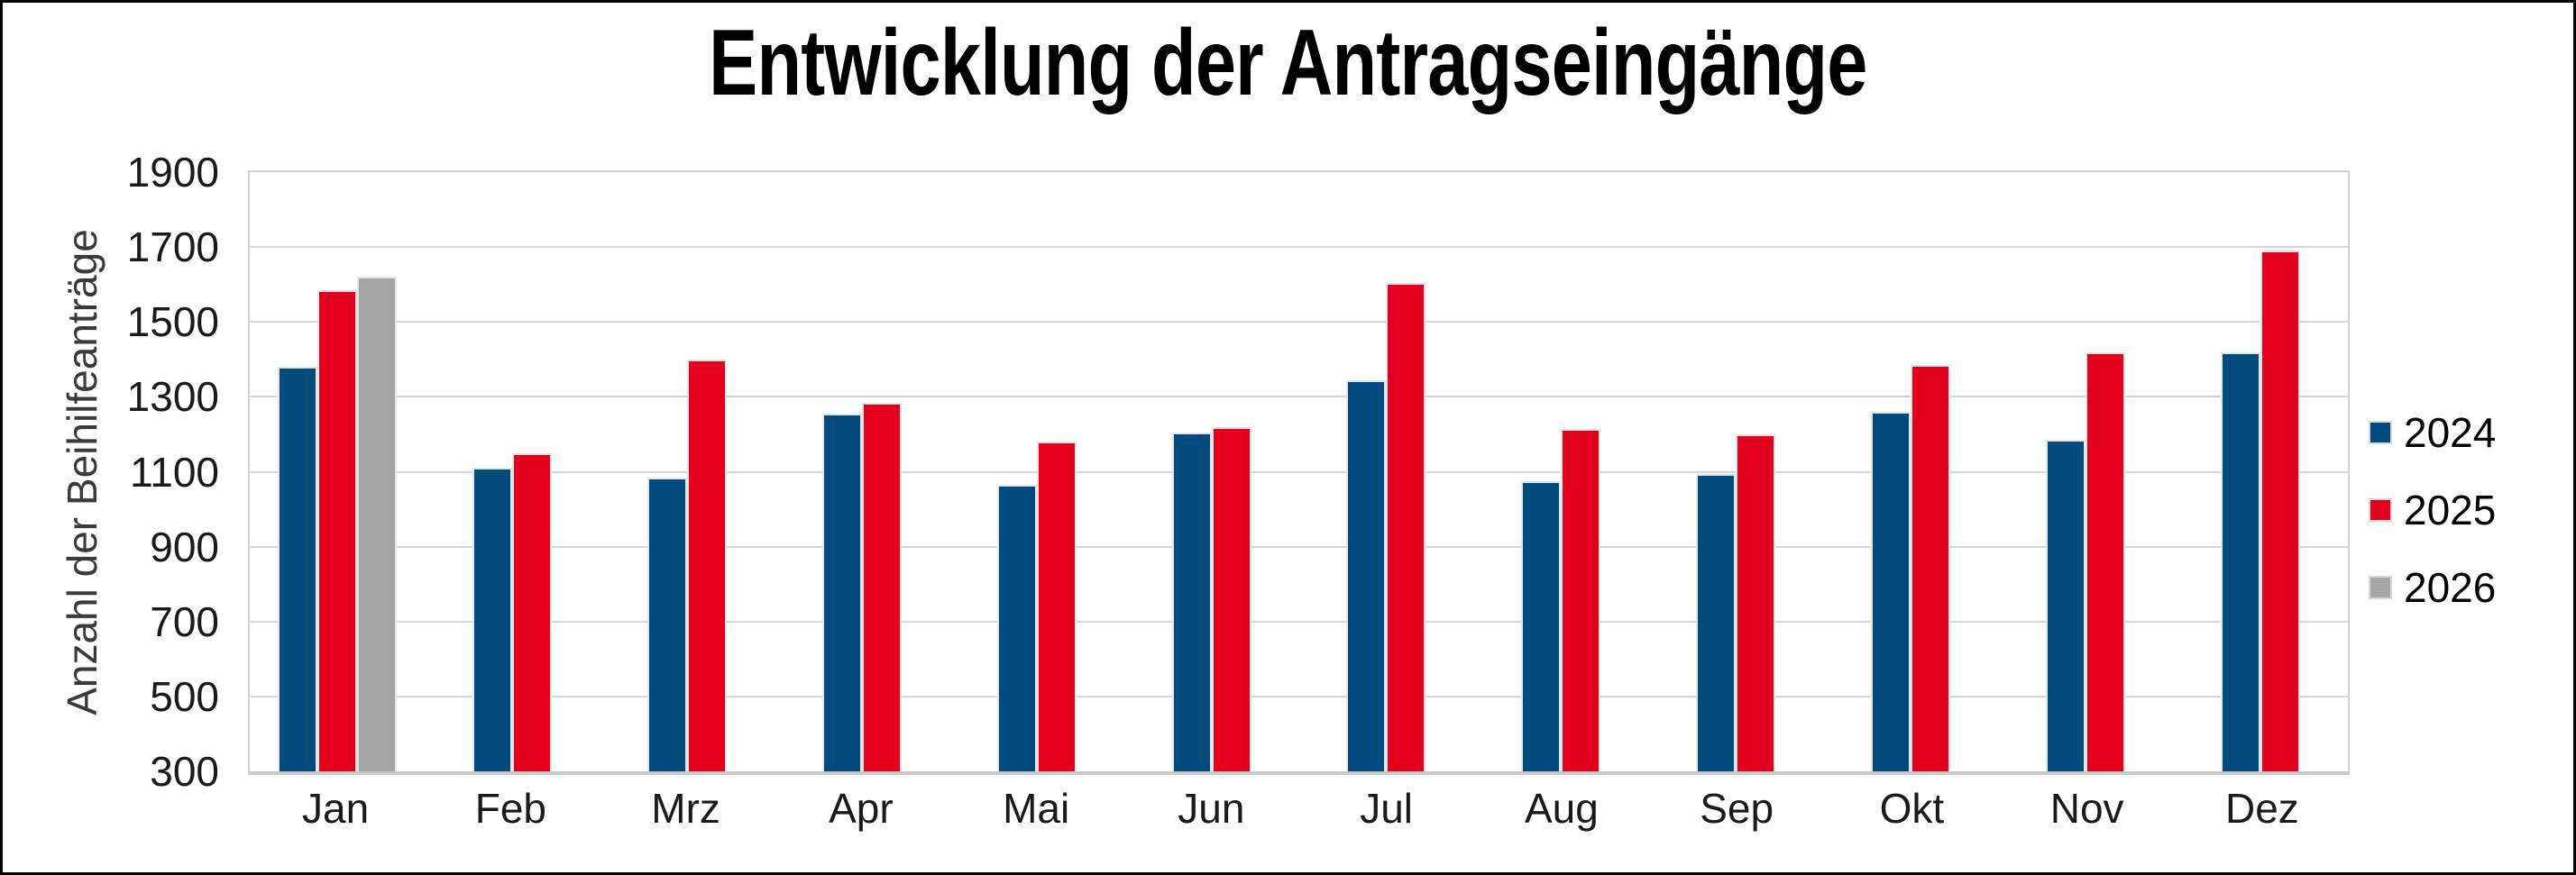 This screenshot has height=875, width=2576. Describe the element at coordinates (2450, 587) in the screenshot. I see `legend-label-2026: 2026` at that location.